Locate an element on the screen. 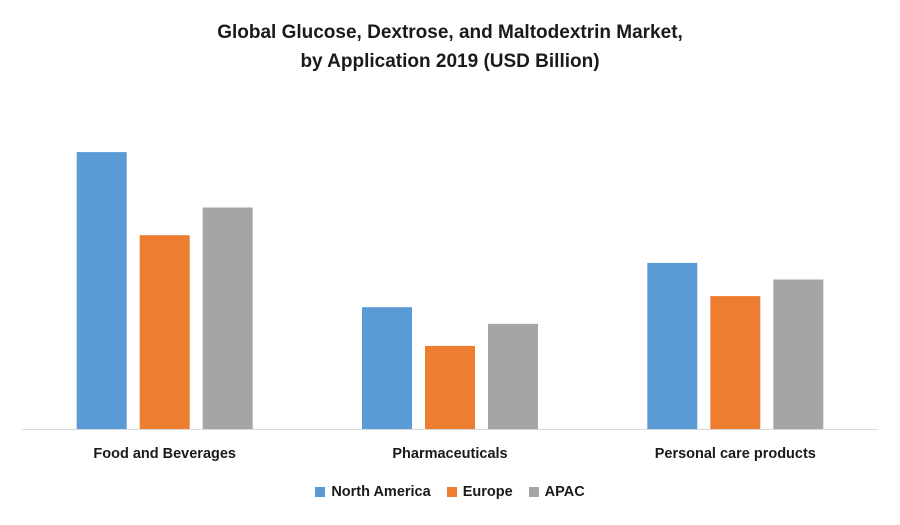  legend-item-apac: APAC is located at coordinates (556, 492).